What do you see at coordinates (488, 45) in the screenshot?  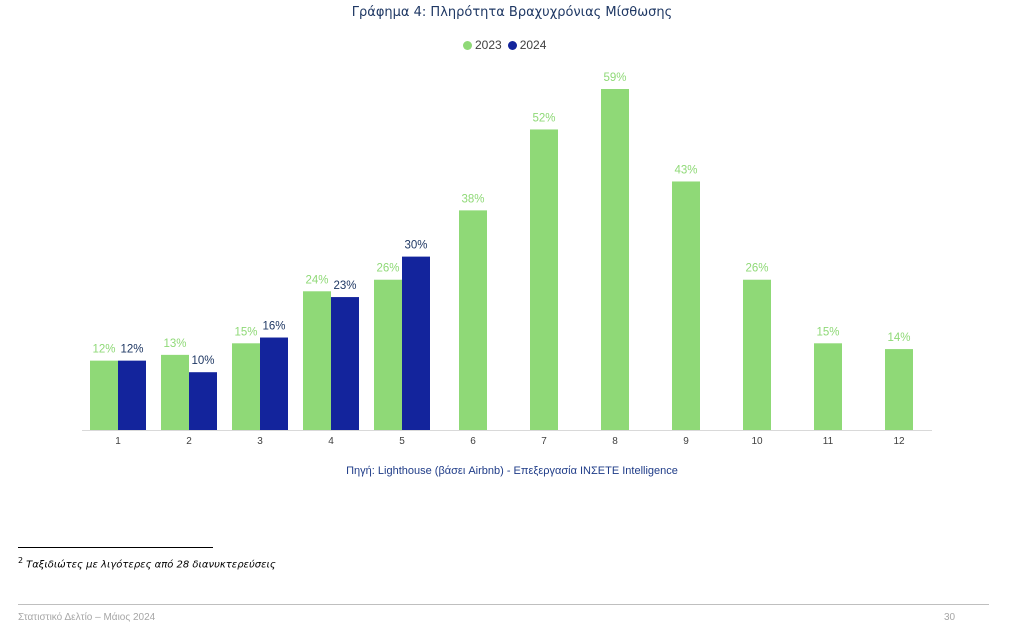 I see `legend-label-2023: 2023` at bounding box center [488, 45].